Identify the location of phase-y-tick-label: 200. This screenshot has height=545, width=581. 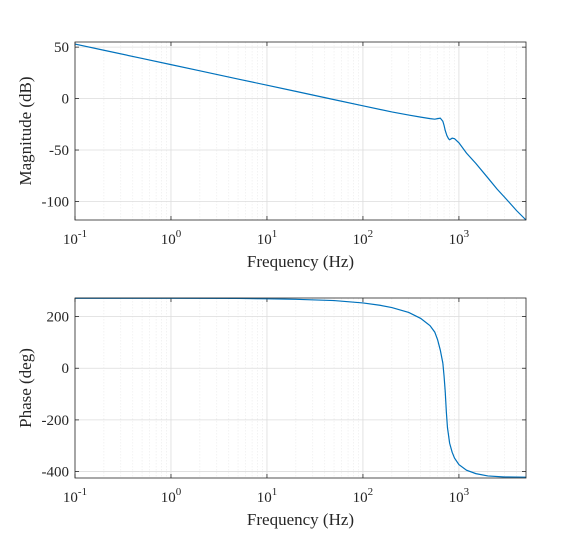
(58, 318).